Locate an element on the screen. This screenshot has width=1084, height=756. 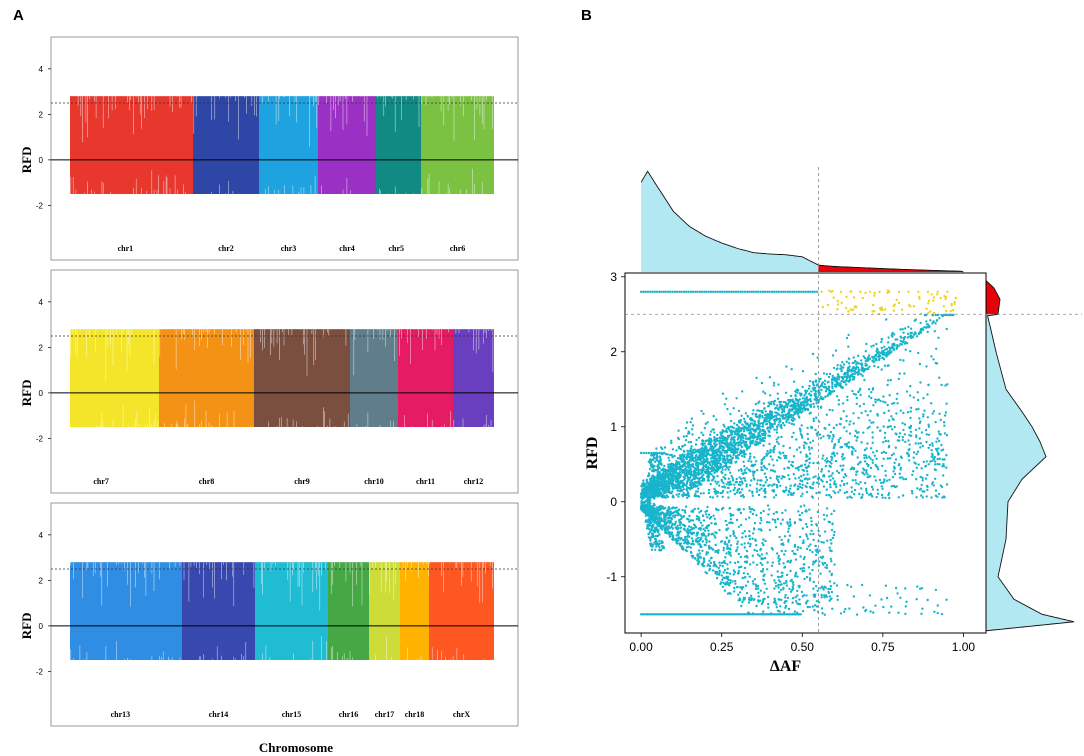
right-density-highlight is located at coordinates (993, 297).